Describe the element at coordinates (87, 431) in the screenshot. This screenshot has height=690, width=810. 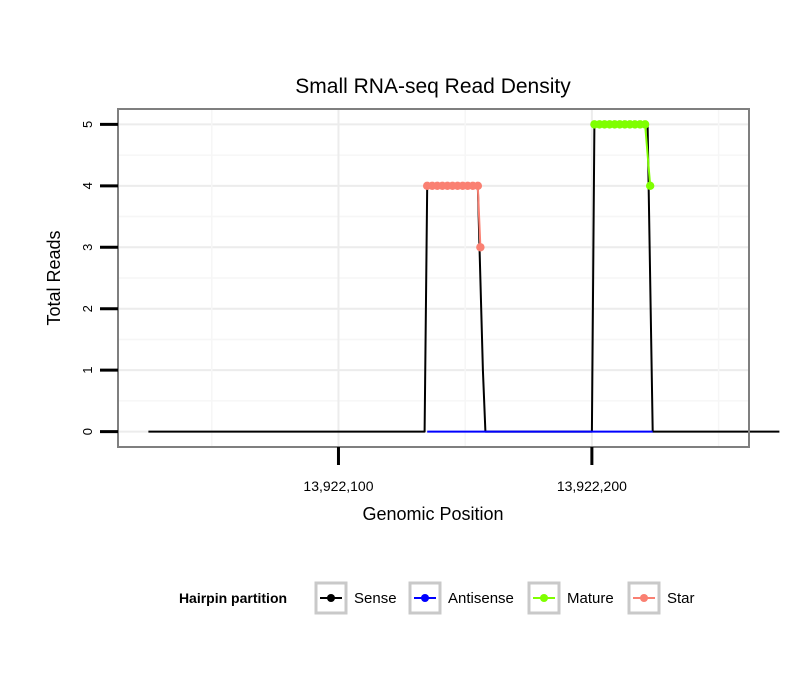
I see `y-tick-label: 0` at that location.